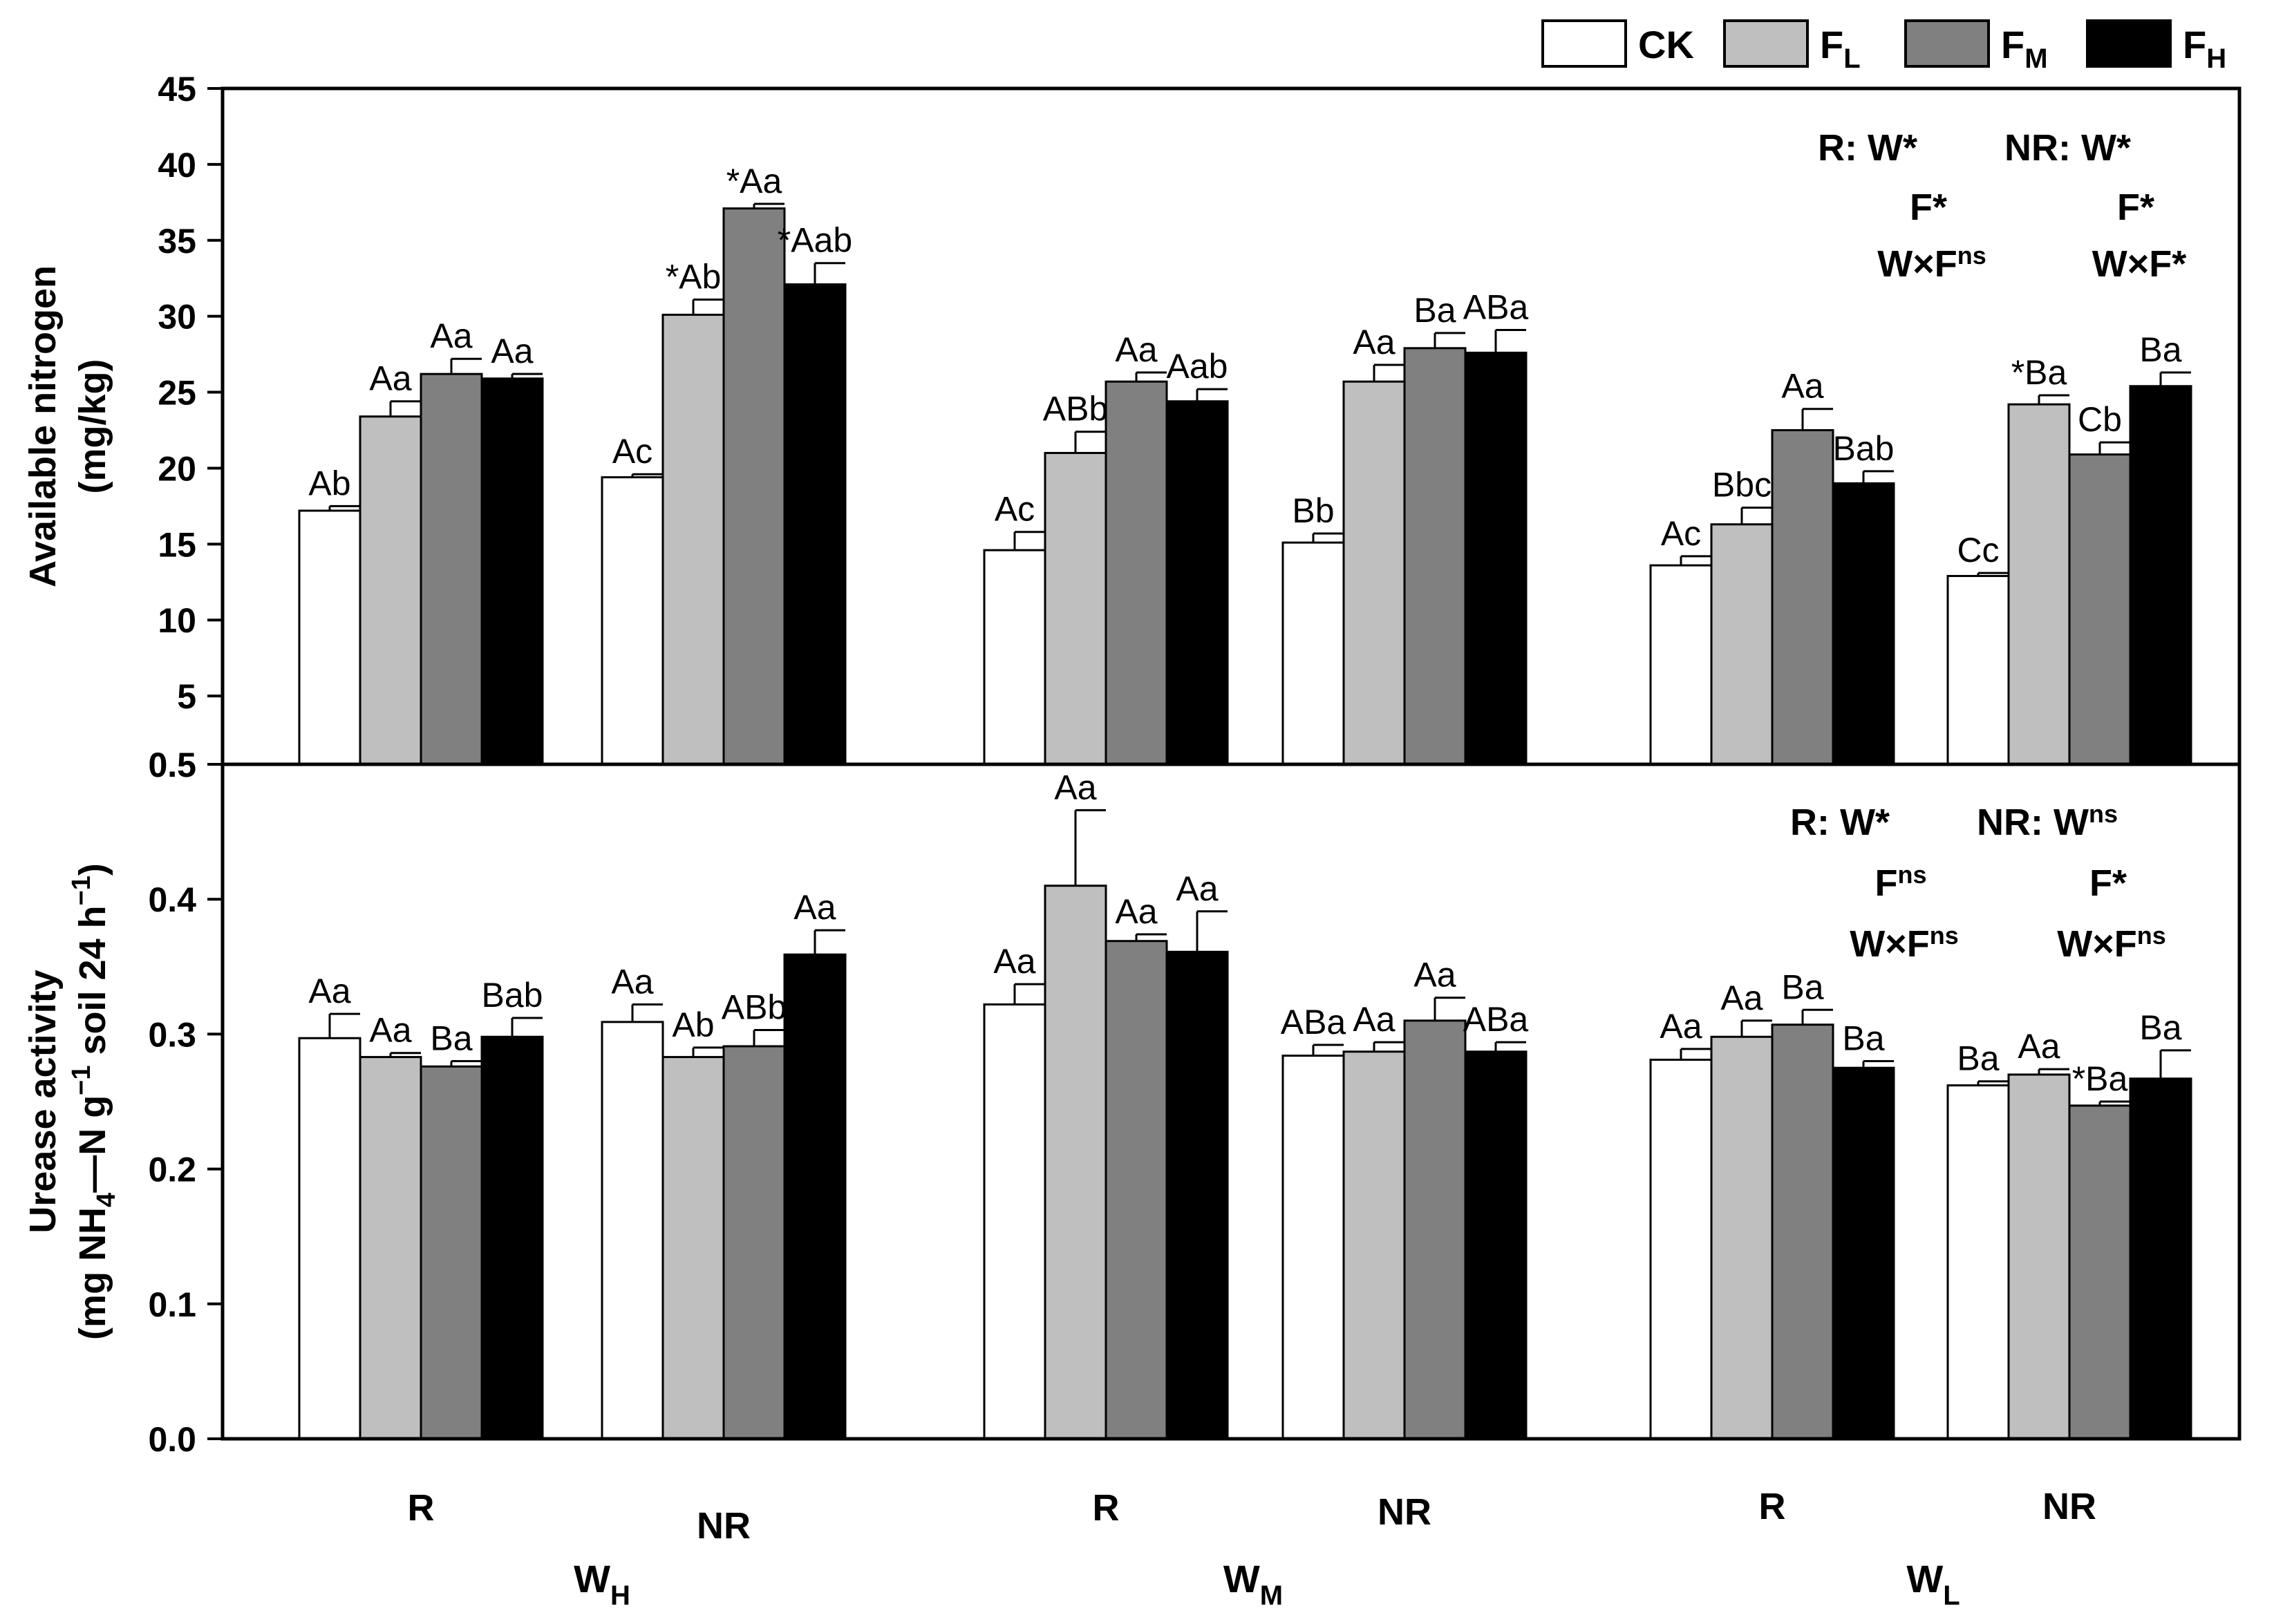 This screenshot has width=2274, height=1624. What do you see at coordinates (172, 1034) in the screenshot?
I see `y-tick-label-bottom: 0.3` at bounding box center [172, 1034].